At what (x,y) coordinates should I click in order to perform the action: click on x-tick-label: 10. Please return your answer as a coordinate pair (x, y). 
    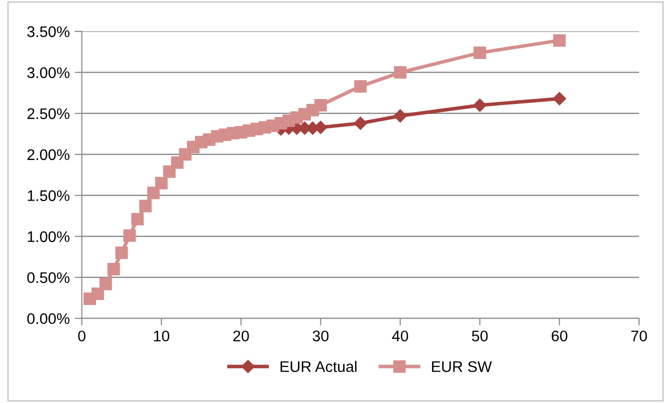
    Looking at the image, I should click on (162, 336).